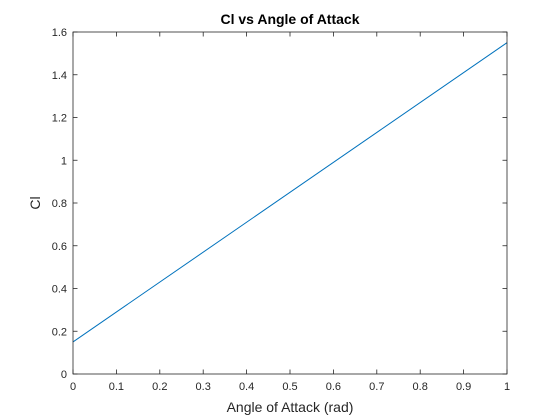  What do you see at coordinates (159, 387) in the screenshot?
I see `x-tick-label: 0.2` at bounding box center [159, 387].